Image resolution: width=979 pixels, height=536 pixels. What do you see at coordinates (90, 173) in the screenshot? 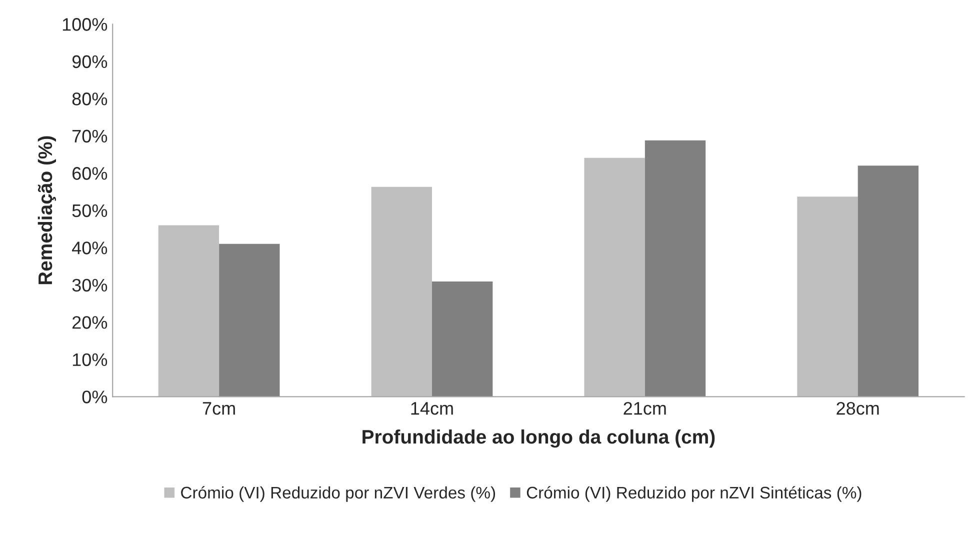
I see `y-tick-label: 60%` at bounding box center [90, 173].